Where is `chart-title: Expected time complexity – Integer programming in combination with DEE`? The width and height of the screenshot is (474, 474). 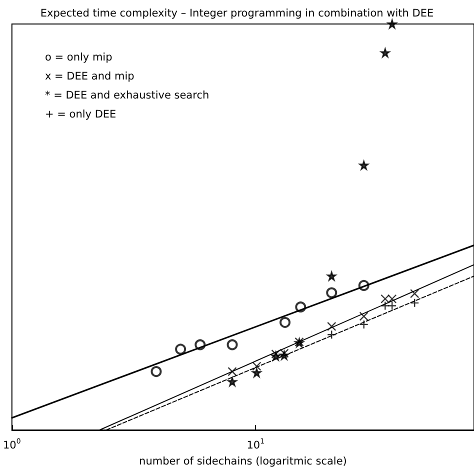 chart-title: Expected time complexity – Integer programming in combination with DEE is located at coordinates (237, 14).